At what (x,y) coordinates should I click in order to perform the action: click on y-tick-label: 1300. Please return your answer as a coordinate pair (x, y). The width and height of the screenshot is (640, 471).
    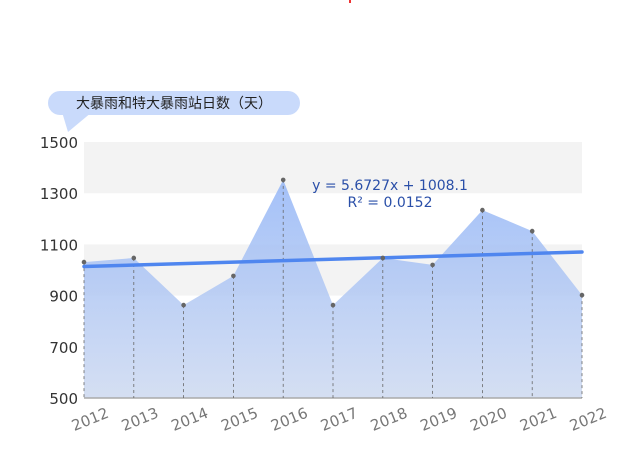
    Looking at the image, I should click on (59, 194).